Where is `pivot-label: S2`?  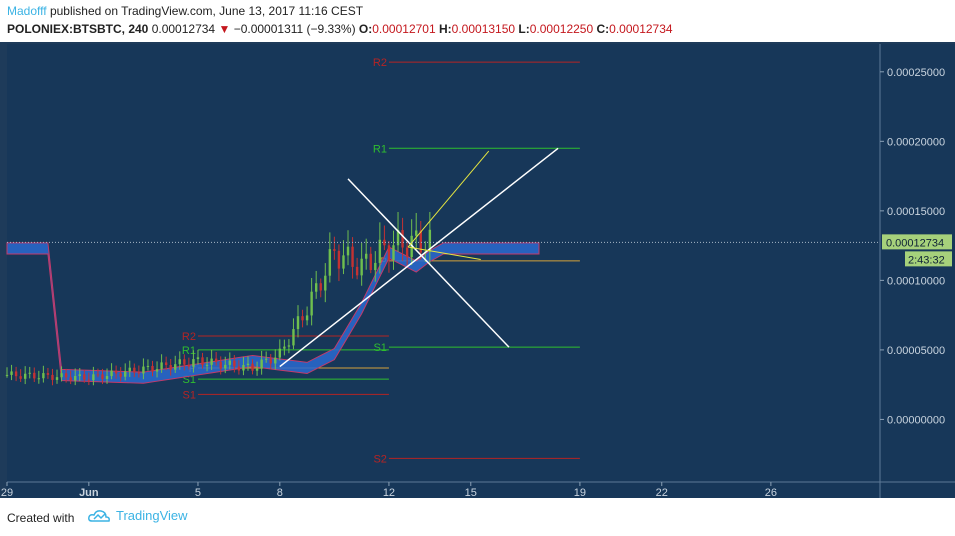
pivot-label: S2 is located at coordinates (379, 459).